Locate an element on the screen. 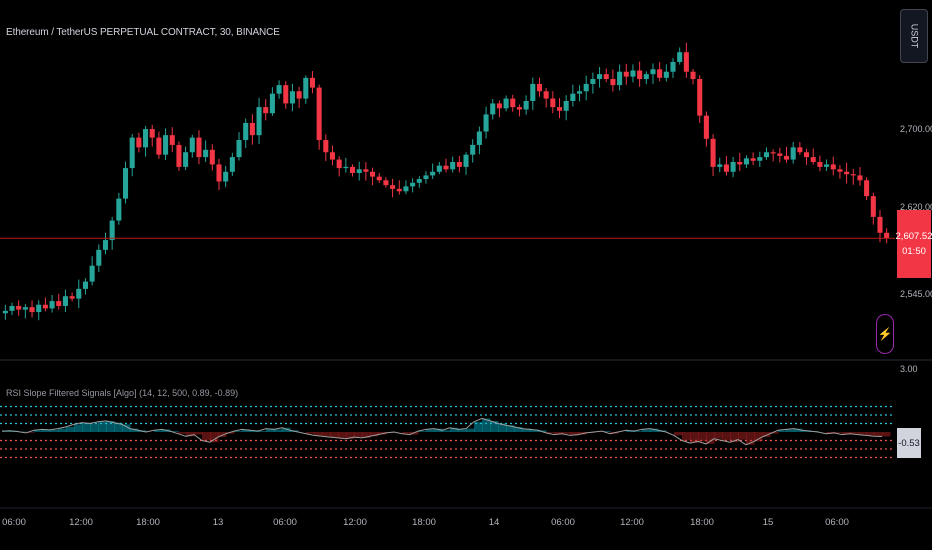 Image resolution: width=932 pixels, height=550 pixels. currency-button: USDT is located at coordinates (914, 36).